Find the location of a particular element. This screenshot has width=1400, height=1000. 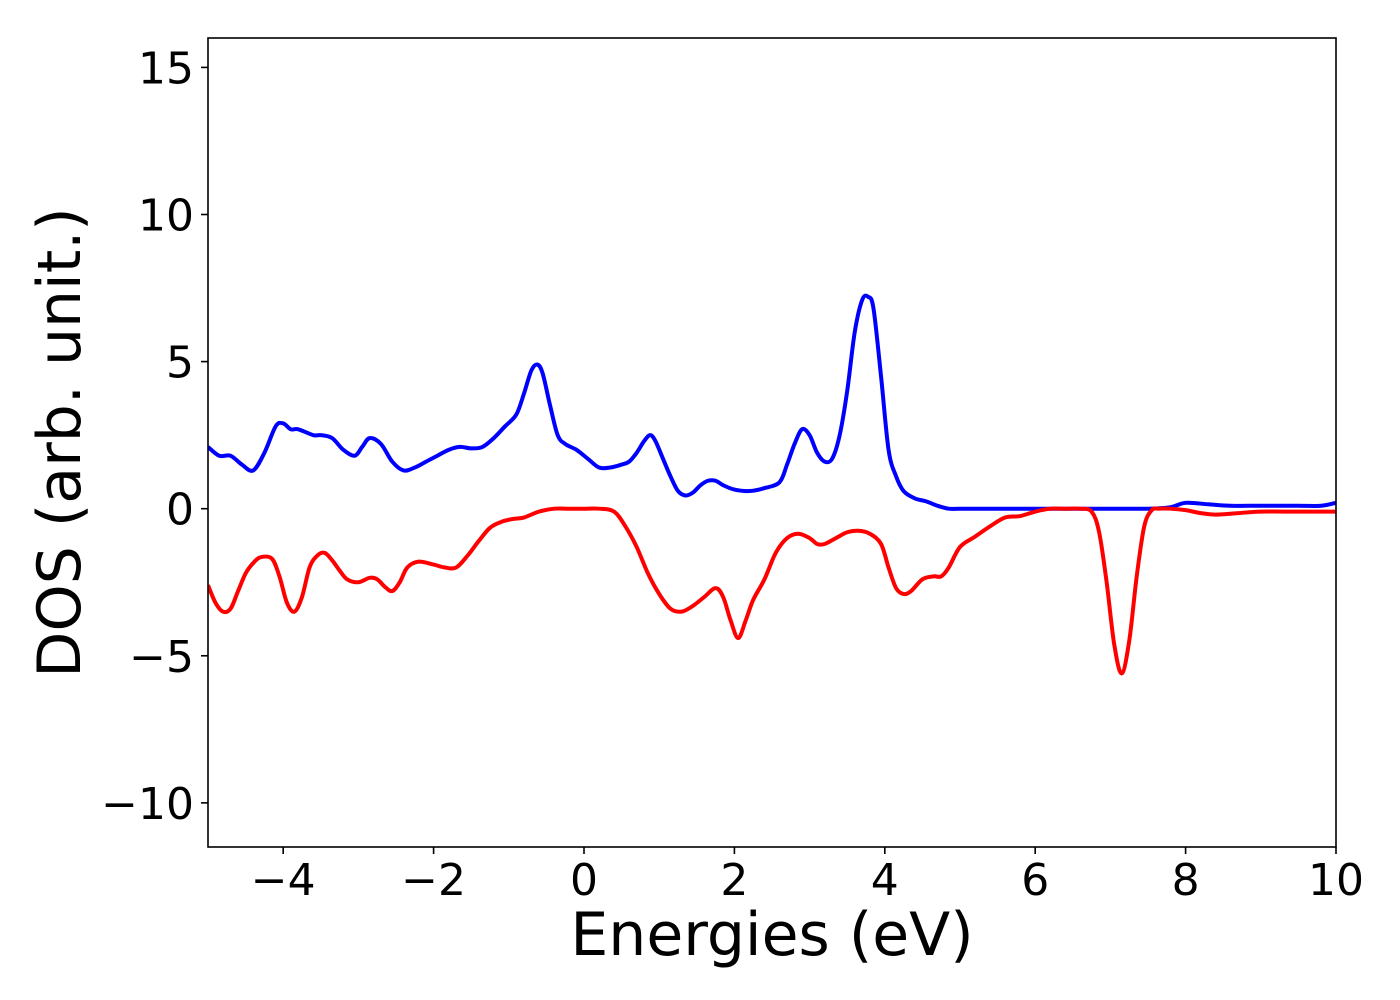

y-tick-label: −10 is located at coordinates (147, 804).